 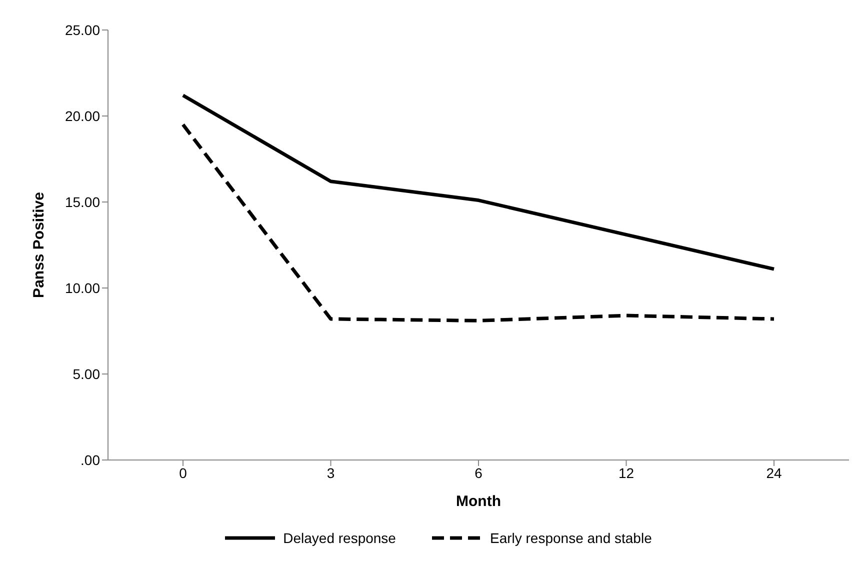 I want to click on y-tick-label: 15.00, so click(x=82, y=202).